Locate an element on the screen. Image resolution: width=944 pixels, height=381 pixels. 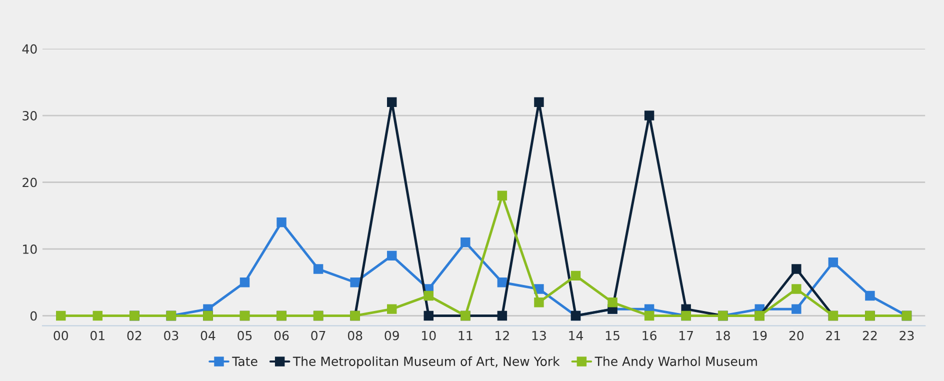
x-tick-label: 13 is located at coordinates (539, 335).